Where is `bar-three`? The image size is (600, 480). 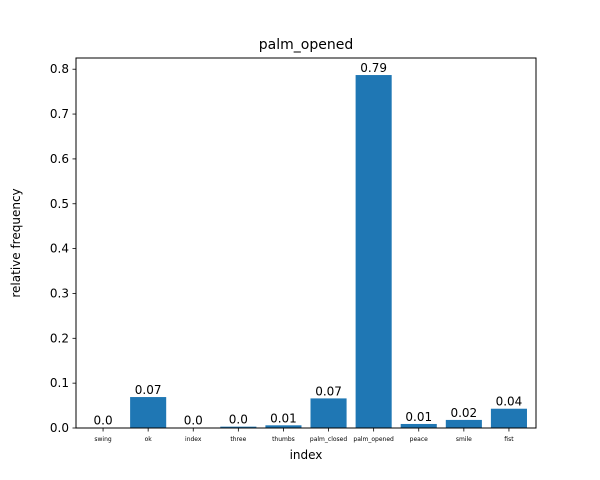
bar-three is located at coordinates (238, 427).